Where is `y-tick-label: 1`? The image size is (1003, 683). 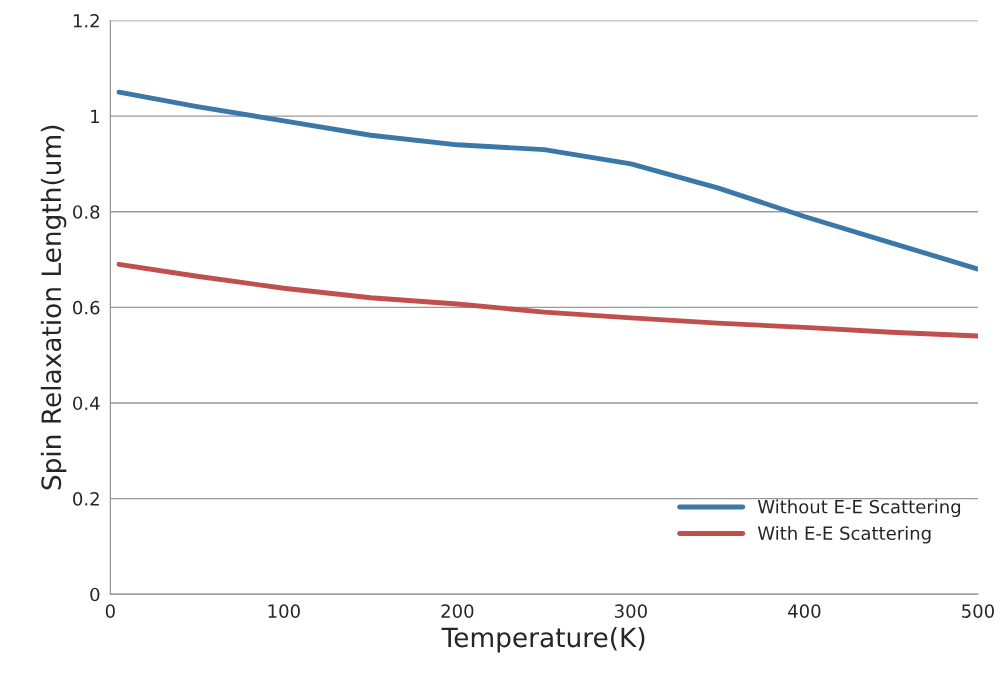 y-tick-label: 1 is located at coordinates (95, 116).